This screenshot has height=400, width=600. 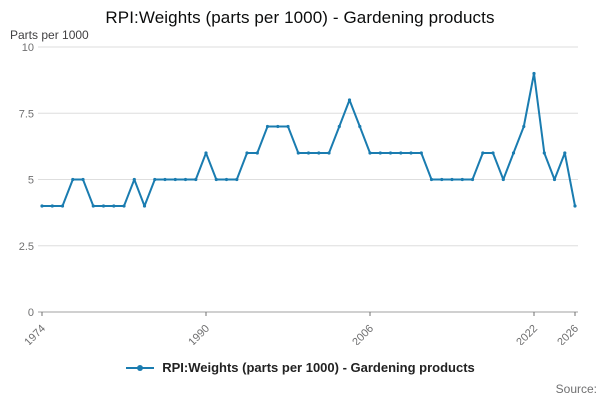 What do you see at coordinates (576, 389) in the screenshot?
I see `source-label: Source:` at bounding box center [576, 389].